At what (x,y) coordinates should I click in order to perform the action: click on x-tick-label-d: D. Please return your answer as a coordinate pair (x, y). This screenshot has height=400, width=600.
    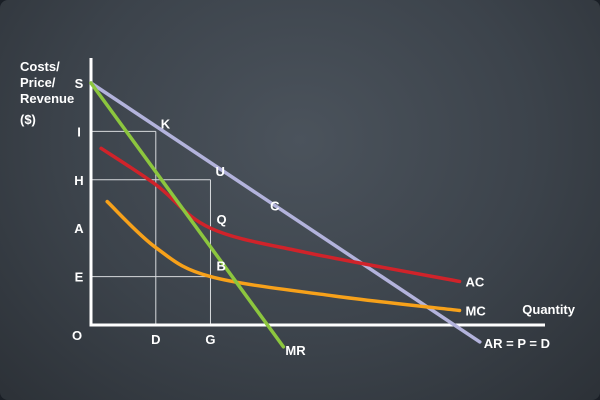
    Looking at the image, I should click on (155, 339).